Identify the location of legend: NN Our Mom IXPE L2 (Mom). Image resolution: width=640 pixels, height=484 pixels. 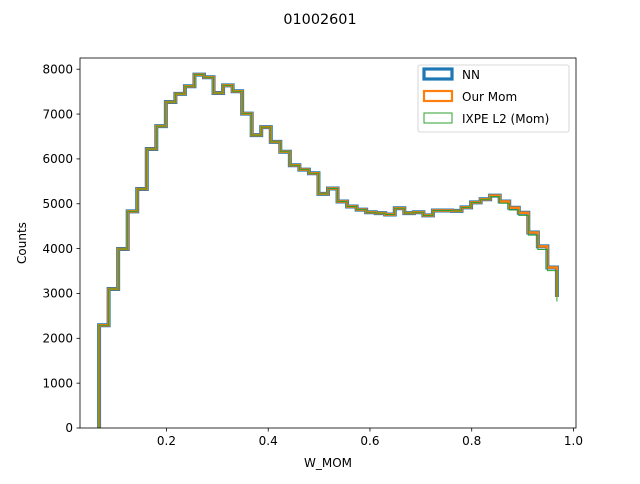
(493, 98).